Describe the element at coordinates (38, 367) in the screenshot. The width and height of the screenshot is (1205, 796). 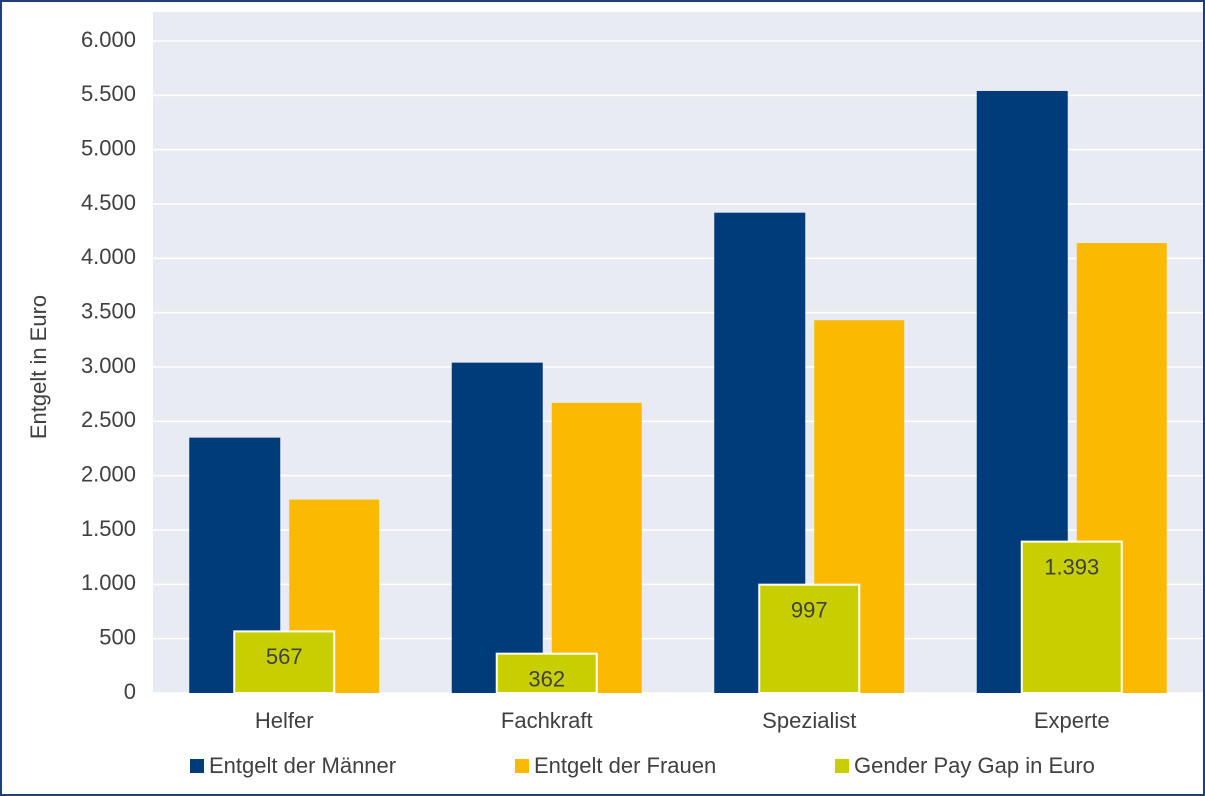
I see `y-axis-label: Entgelt in Euro` at that location.